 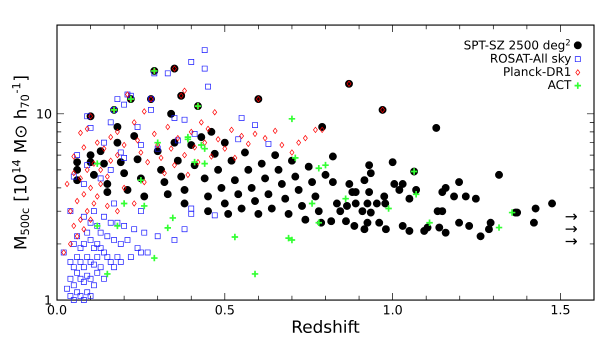 What do you see at coordinates (57, 309) in the screenshot?
I see `x-tick-label: 0.0` at bounding box center [57, 309].